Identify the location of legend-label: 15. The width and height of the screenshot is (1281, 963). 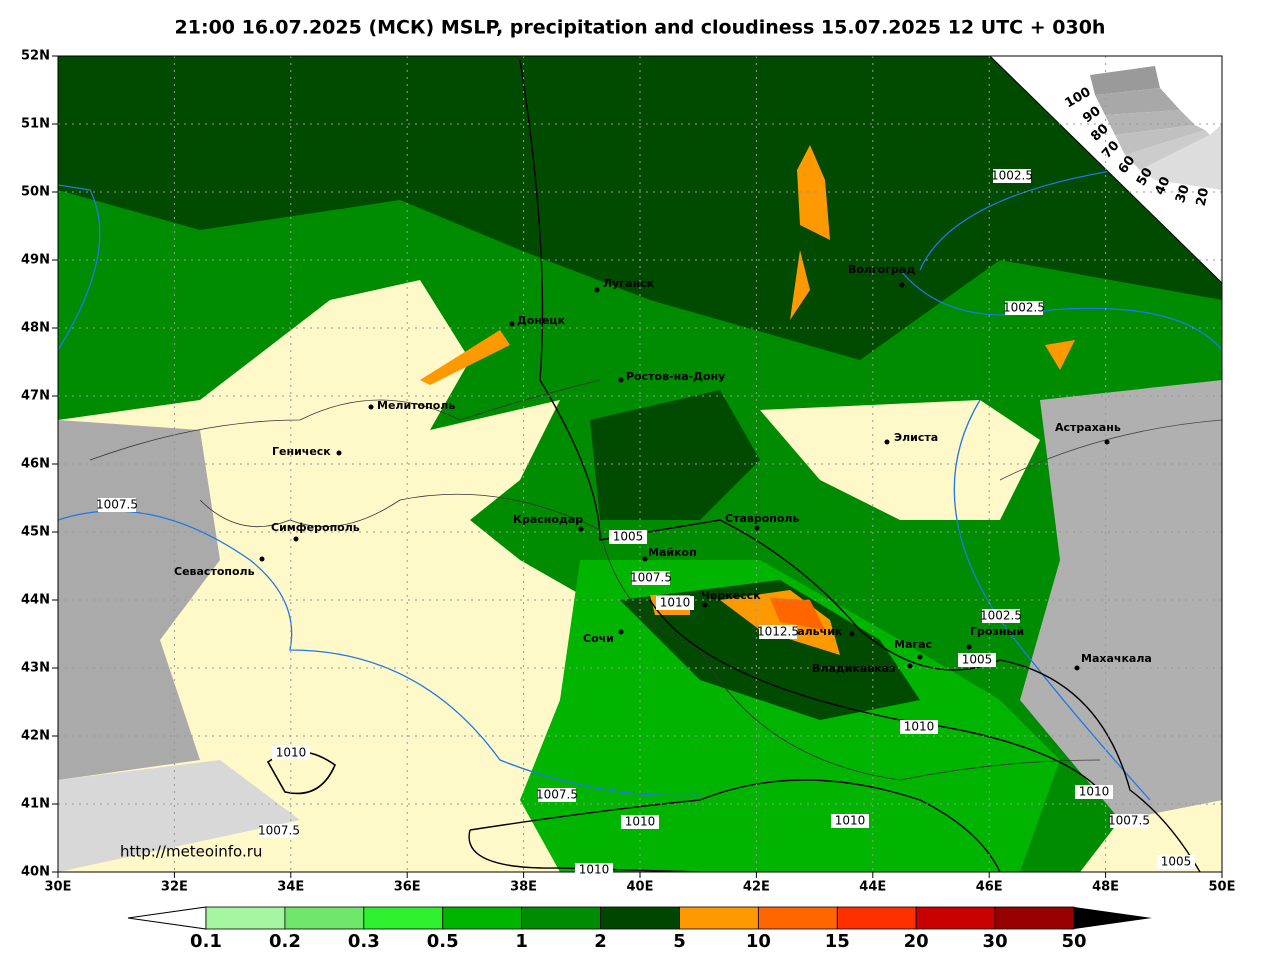
(837, 941).